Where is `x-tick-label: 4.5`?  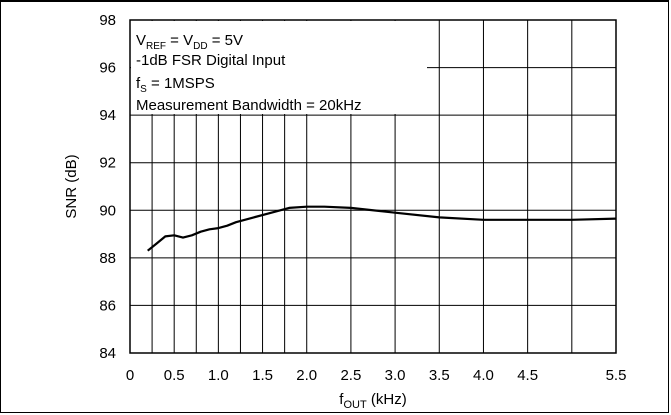
x-tick-label: 4.5 is located at coordinates (527, 375).